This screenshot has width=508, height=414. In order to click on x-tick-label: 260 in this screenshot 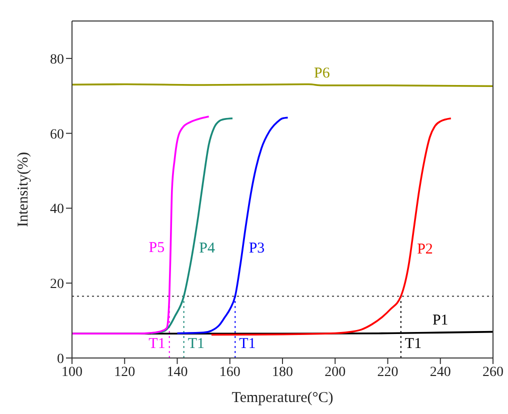, I will do `click(493, 372)`.